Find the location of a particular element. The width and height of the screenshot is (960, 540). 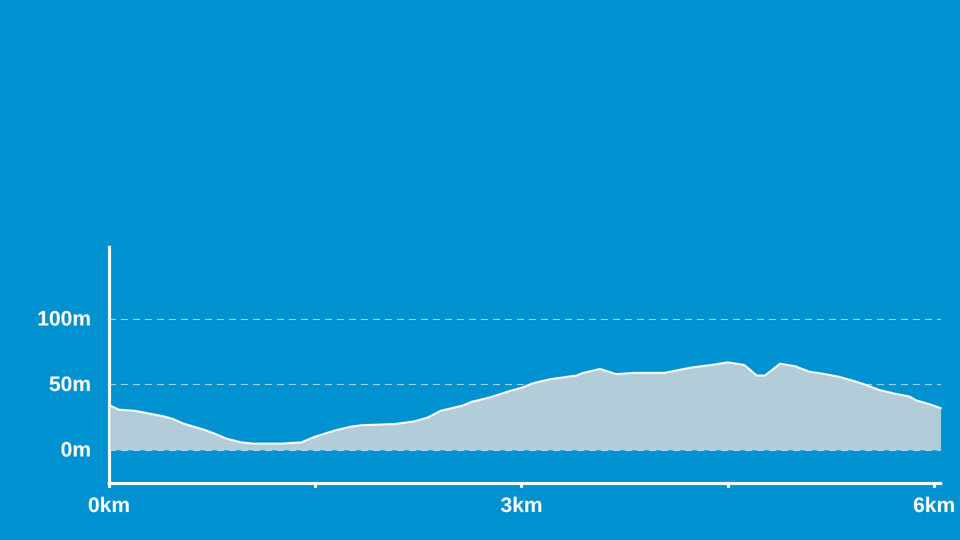

y-tick-label: 50m is located at coordinates (69, 384).